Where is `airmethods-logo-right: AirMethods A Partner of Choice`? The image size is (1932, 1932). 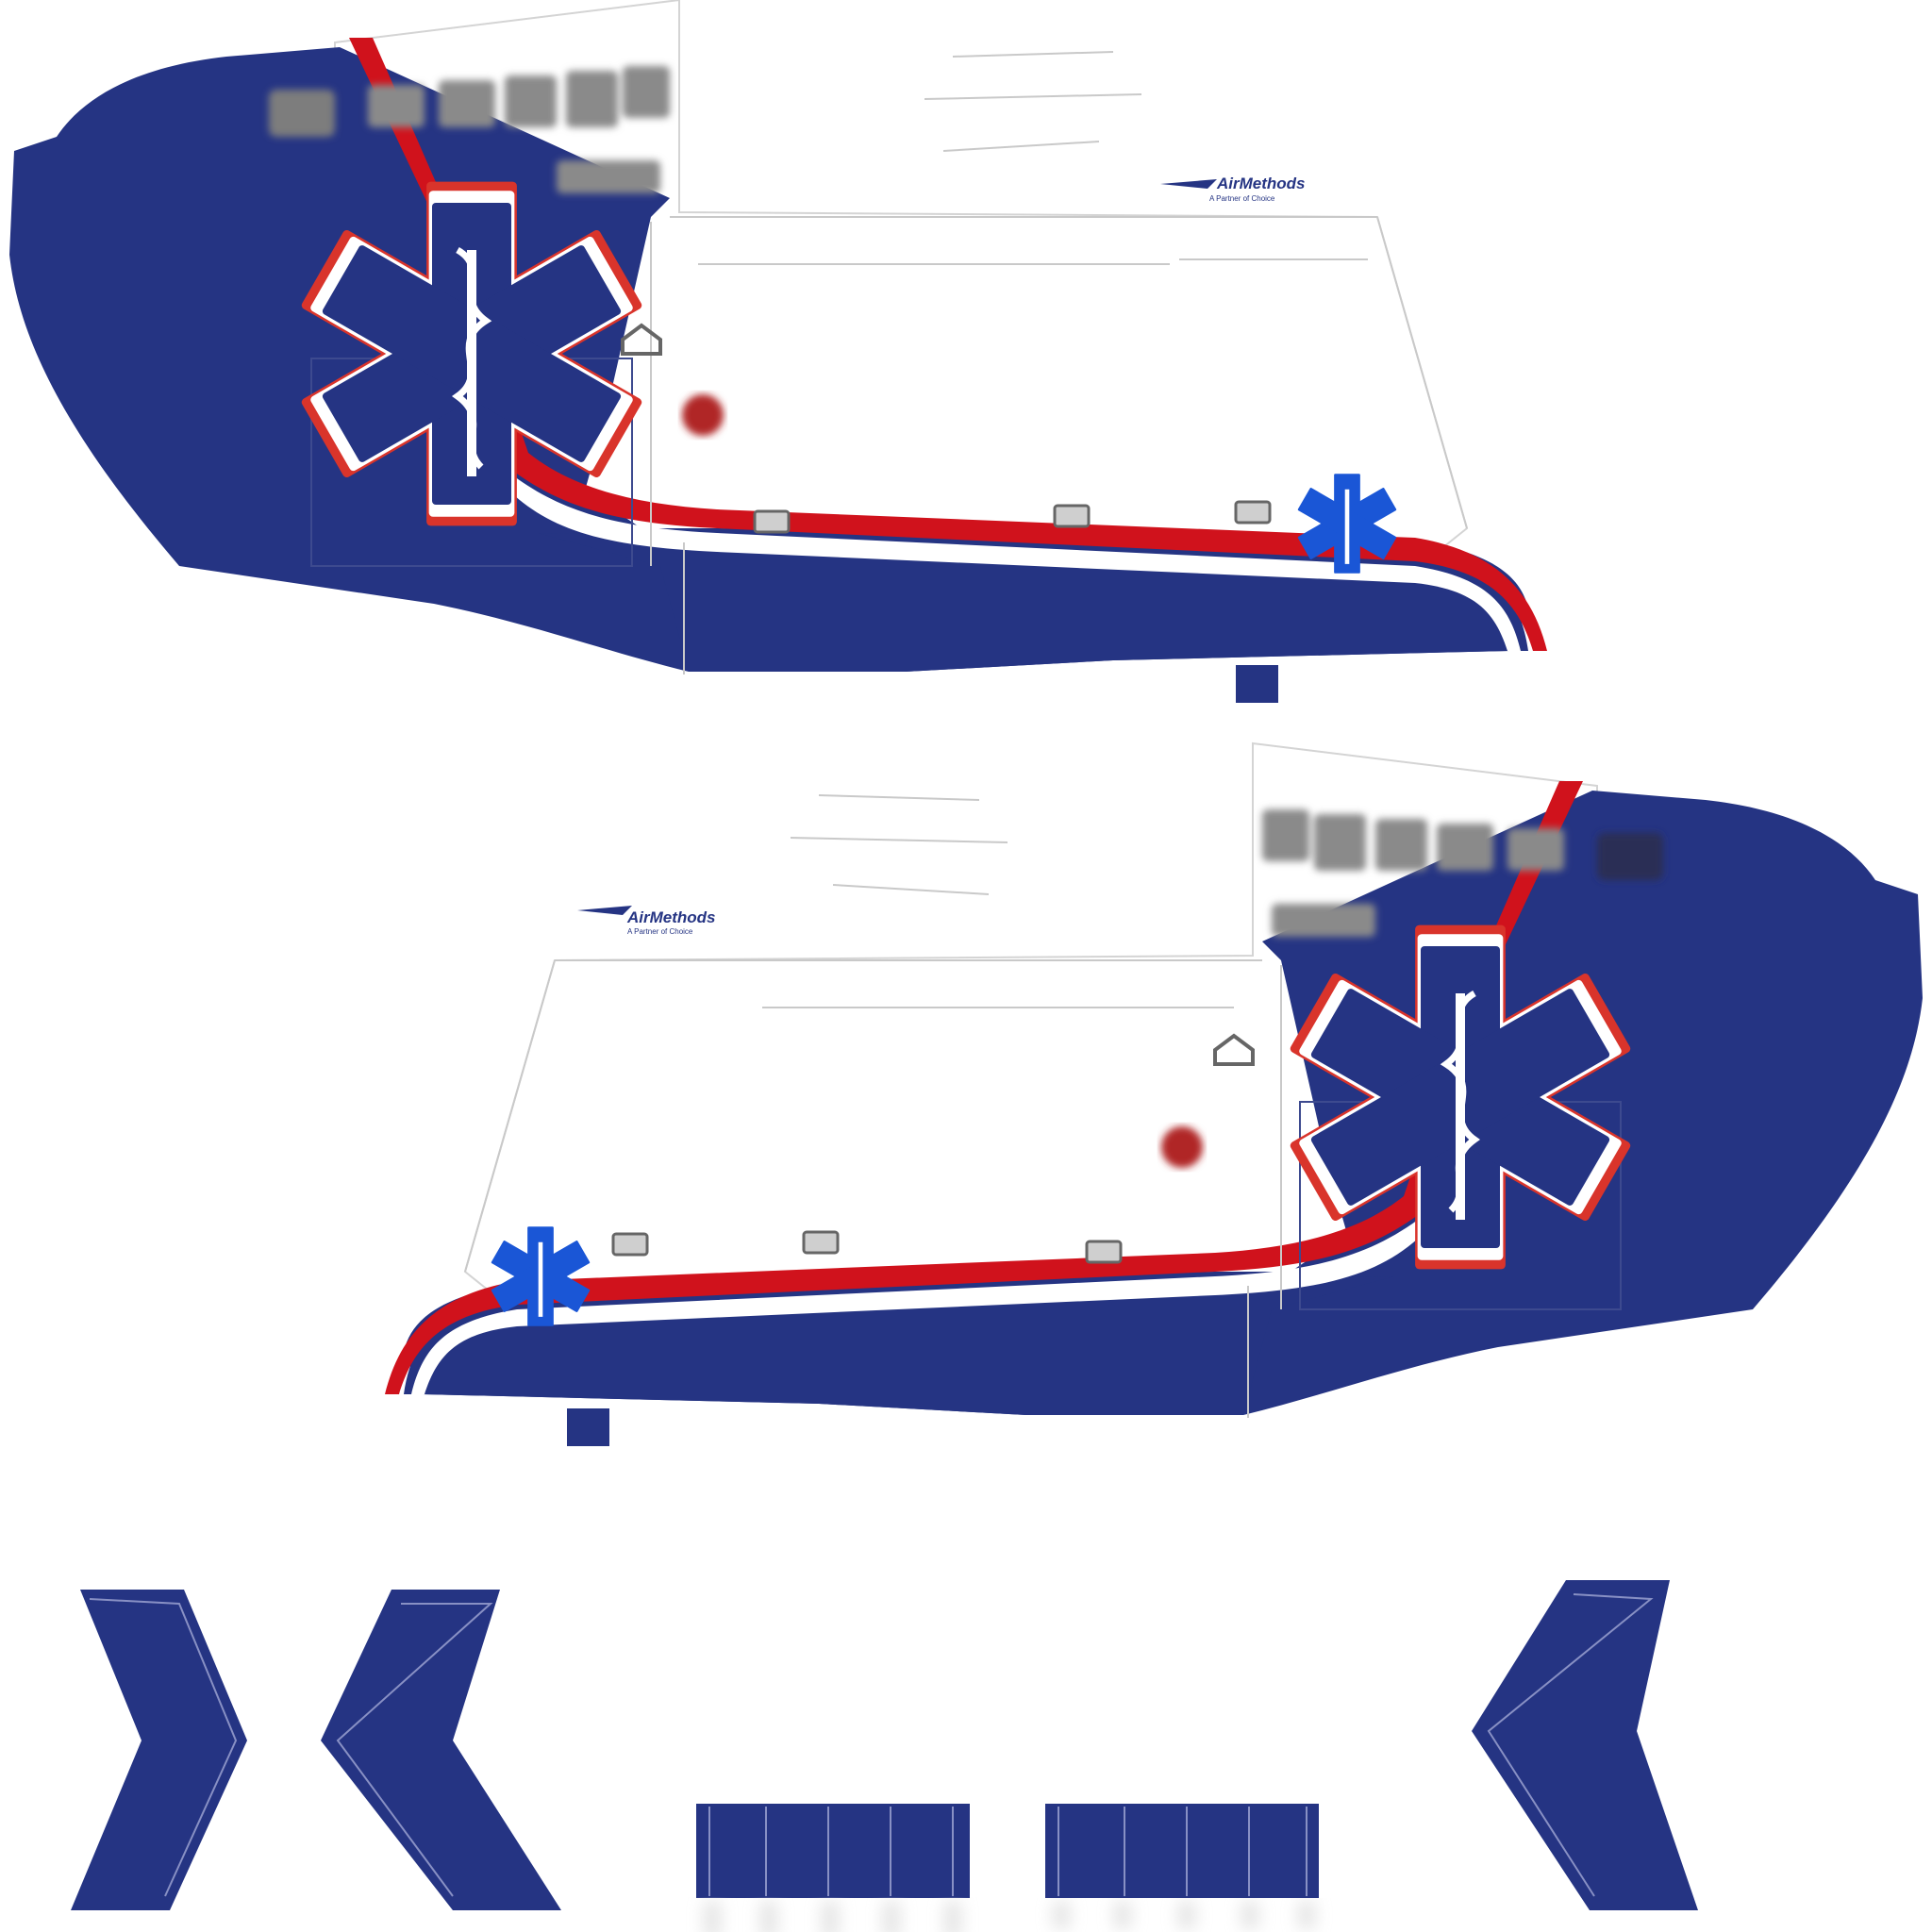 airmethods-logo-right: AirMethods A Partner of Choice is located at coordinates (647, 921).